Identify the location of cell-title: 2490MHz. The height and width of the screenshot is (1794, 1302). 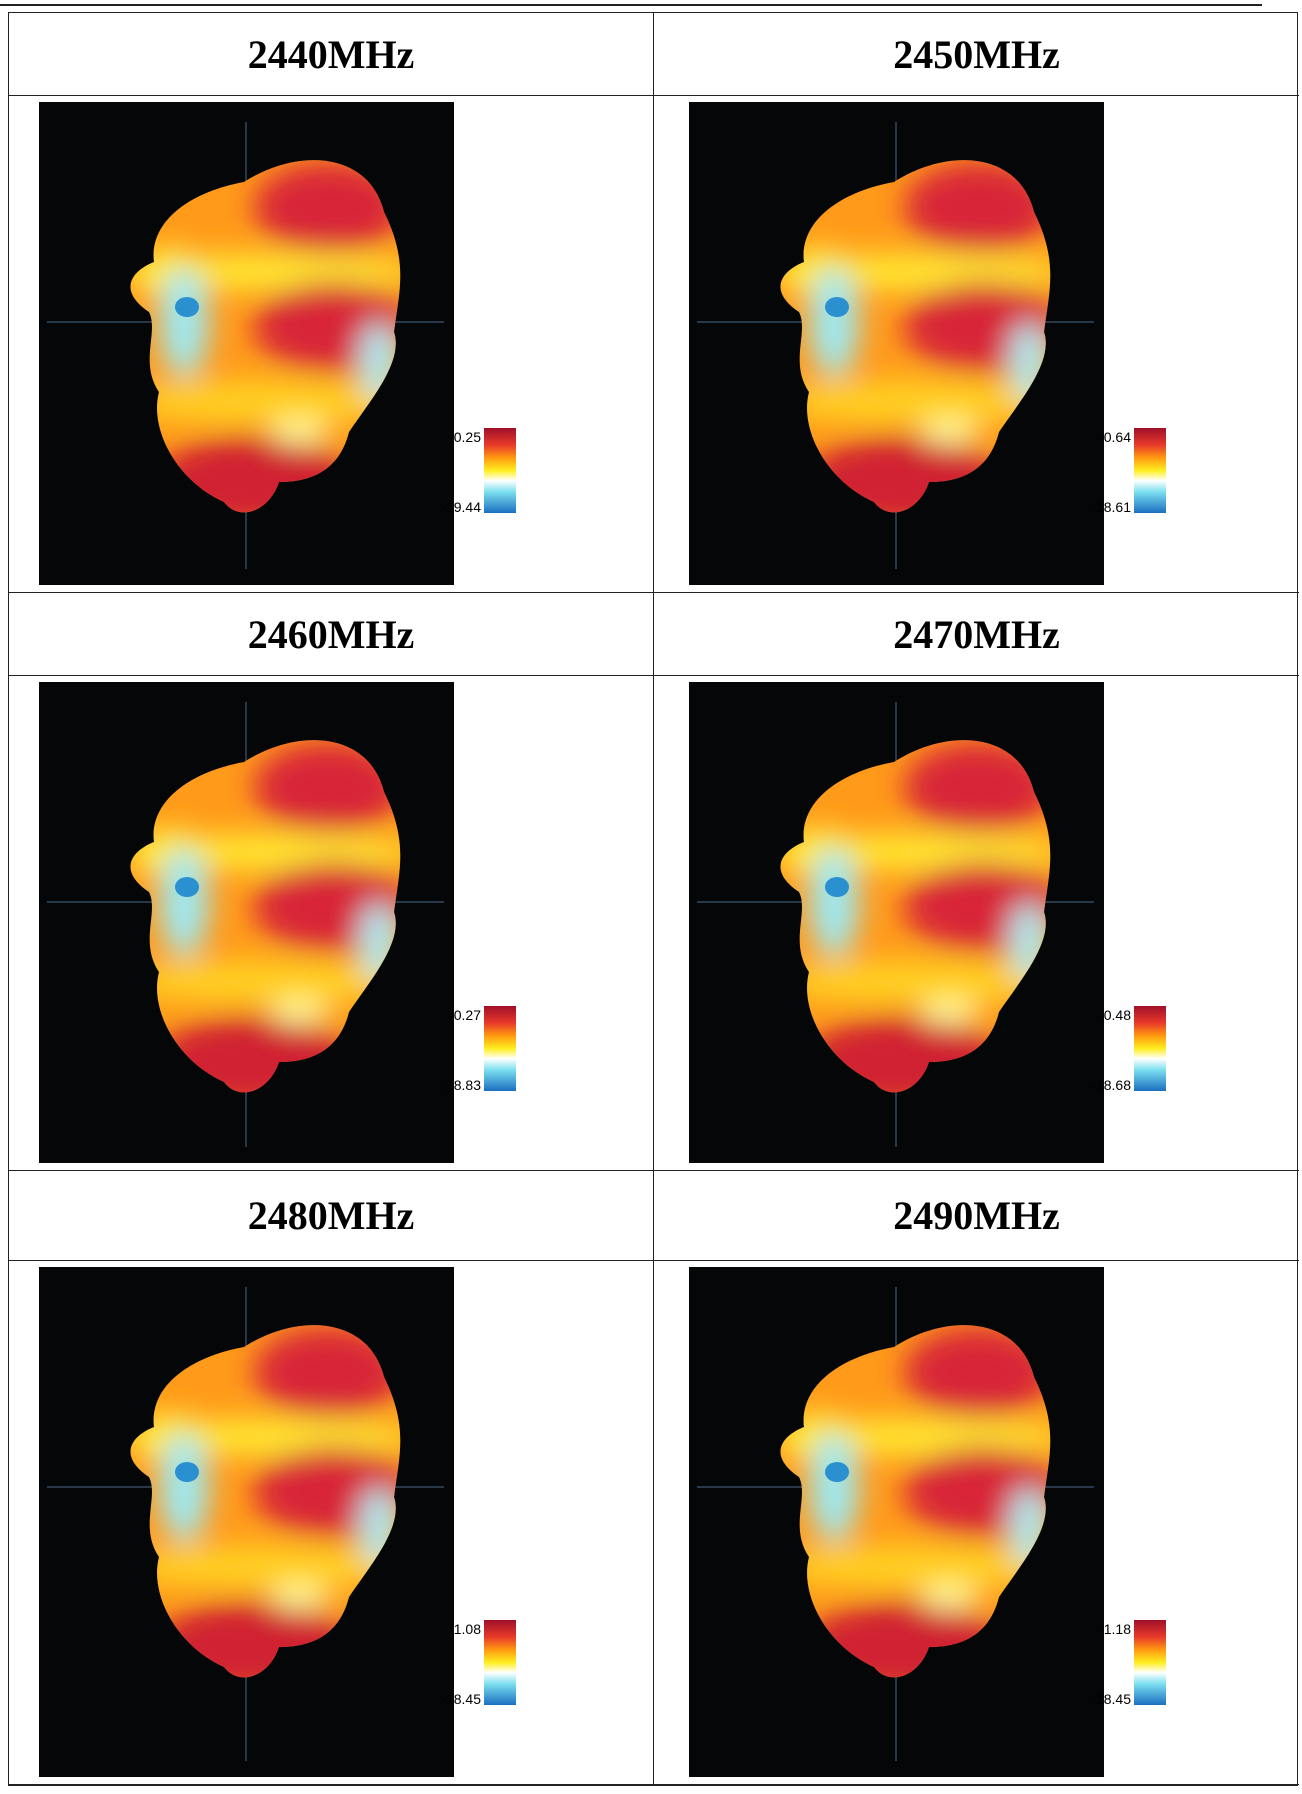
(976, 1216).